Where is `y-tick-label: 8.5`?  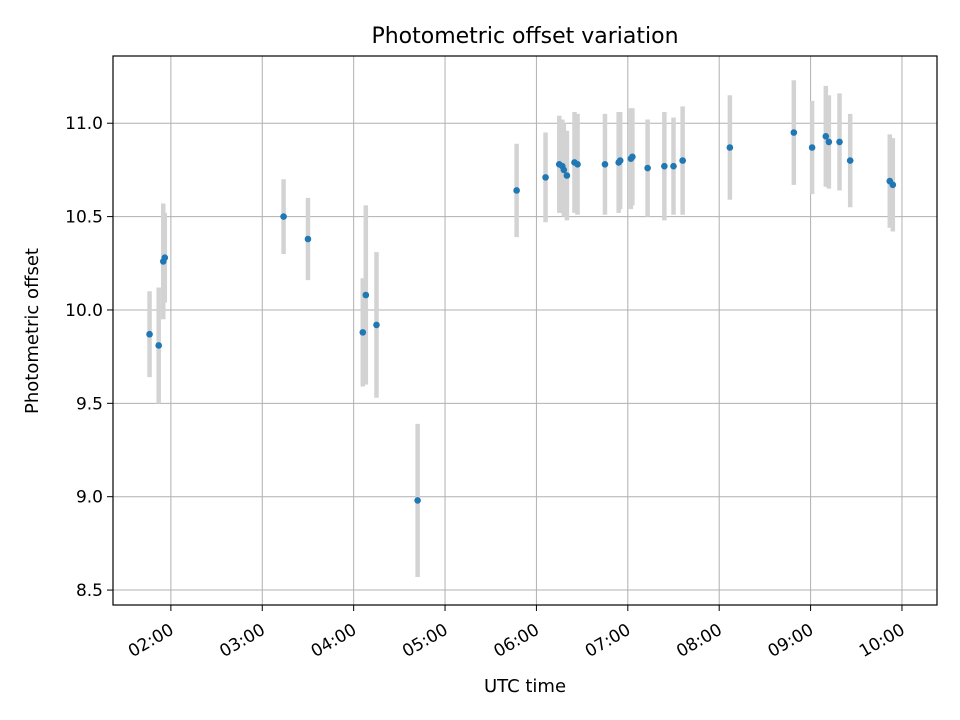 y-tick-label: 8.5 is located at coordinates (89, 591).